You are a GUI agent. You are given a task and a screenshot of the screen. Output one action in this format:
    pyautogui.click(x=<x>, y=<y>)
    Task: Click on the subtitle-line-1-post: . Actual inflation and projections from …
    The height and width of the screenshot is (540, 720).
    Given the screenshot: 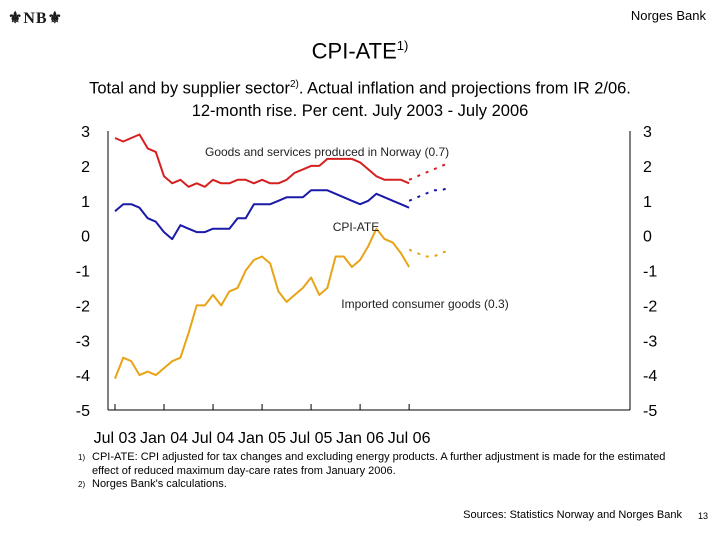 What is the action you would take?
    pyautogui.click(x=464, y=88)
    